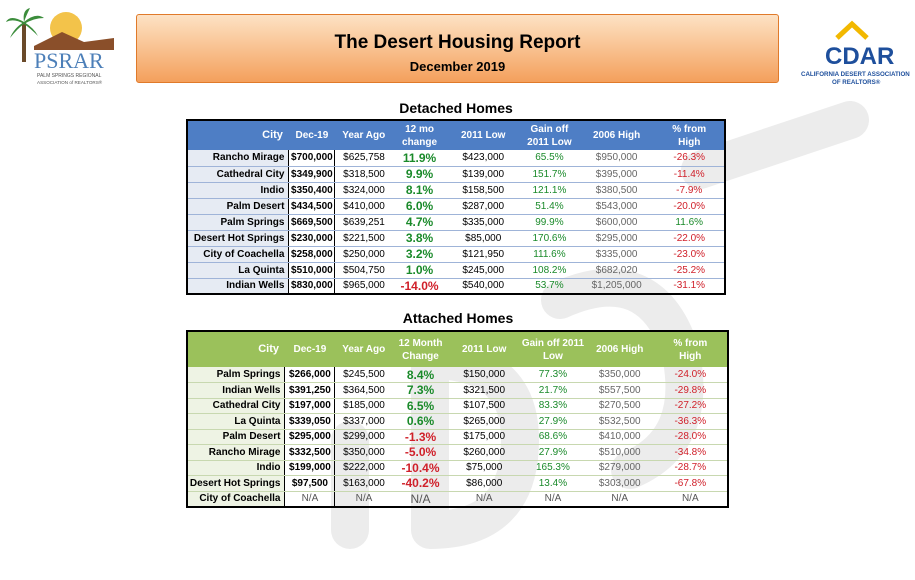 This screenshot has width=915, height=580. Describe the element at coordinates (483, 174) in the screenshot. I see `low-2011-cell: $139,000` at that location.